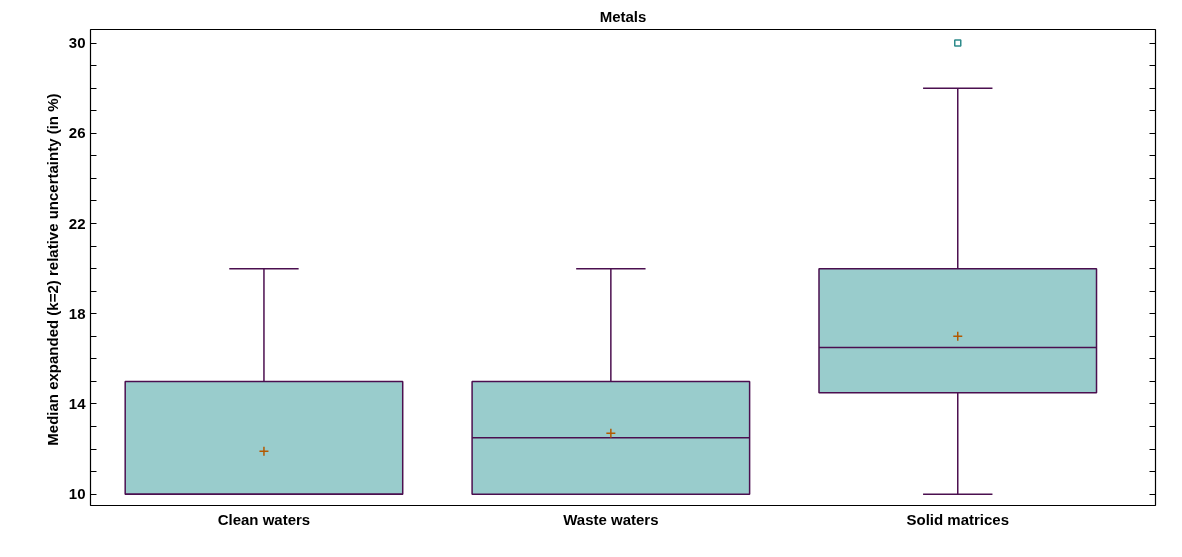 This screenshot has height=557, width=1182. Describe the element at coordinates (958, 519) in the screenshot. I see `x-tick-label: Solid matrices` at that location.